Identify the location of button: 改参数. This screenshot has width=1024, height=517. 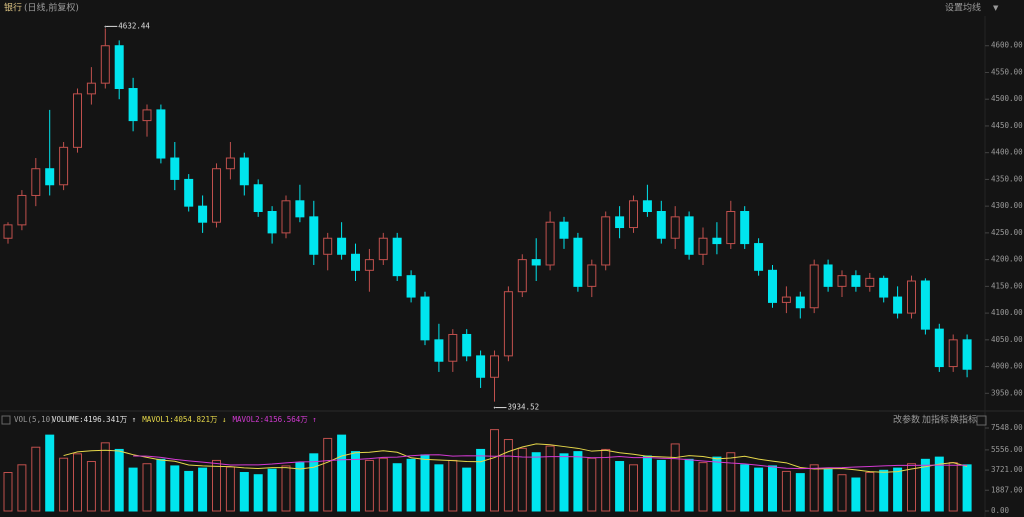
(906, 420).